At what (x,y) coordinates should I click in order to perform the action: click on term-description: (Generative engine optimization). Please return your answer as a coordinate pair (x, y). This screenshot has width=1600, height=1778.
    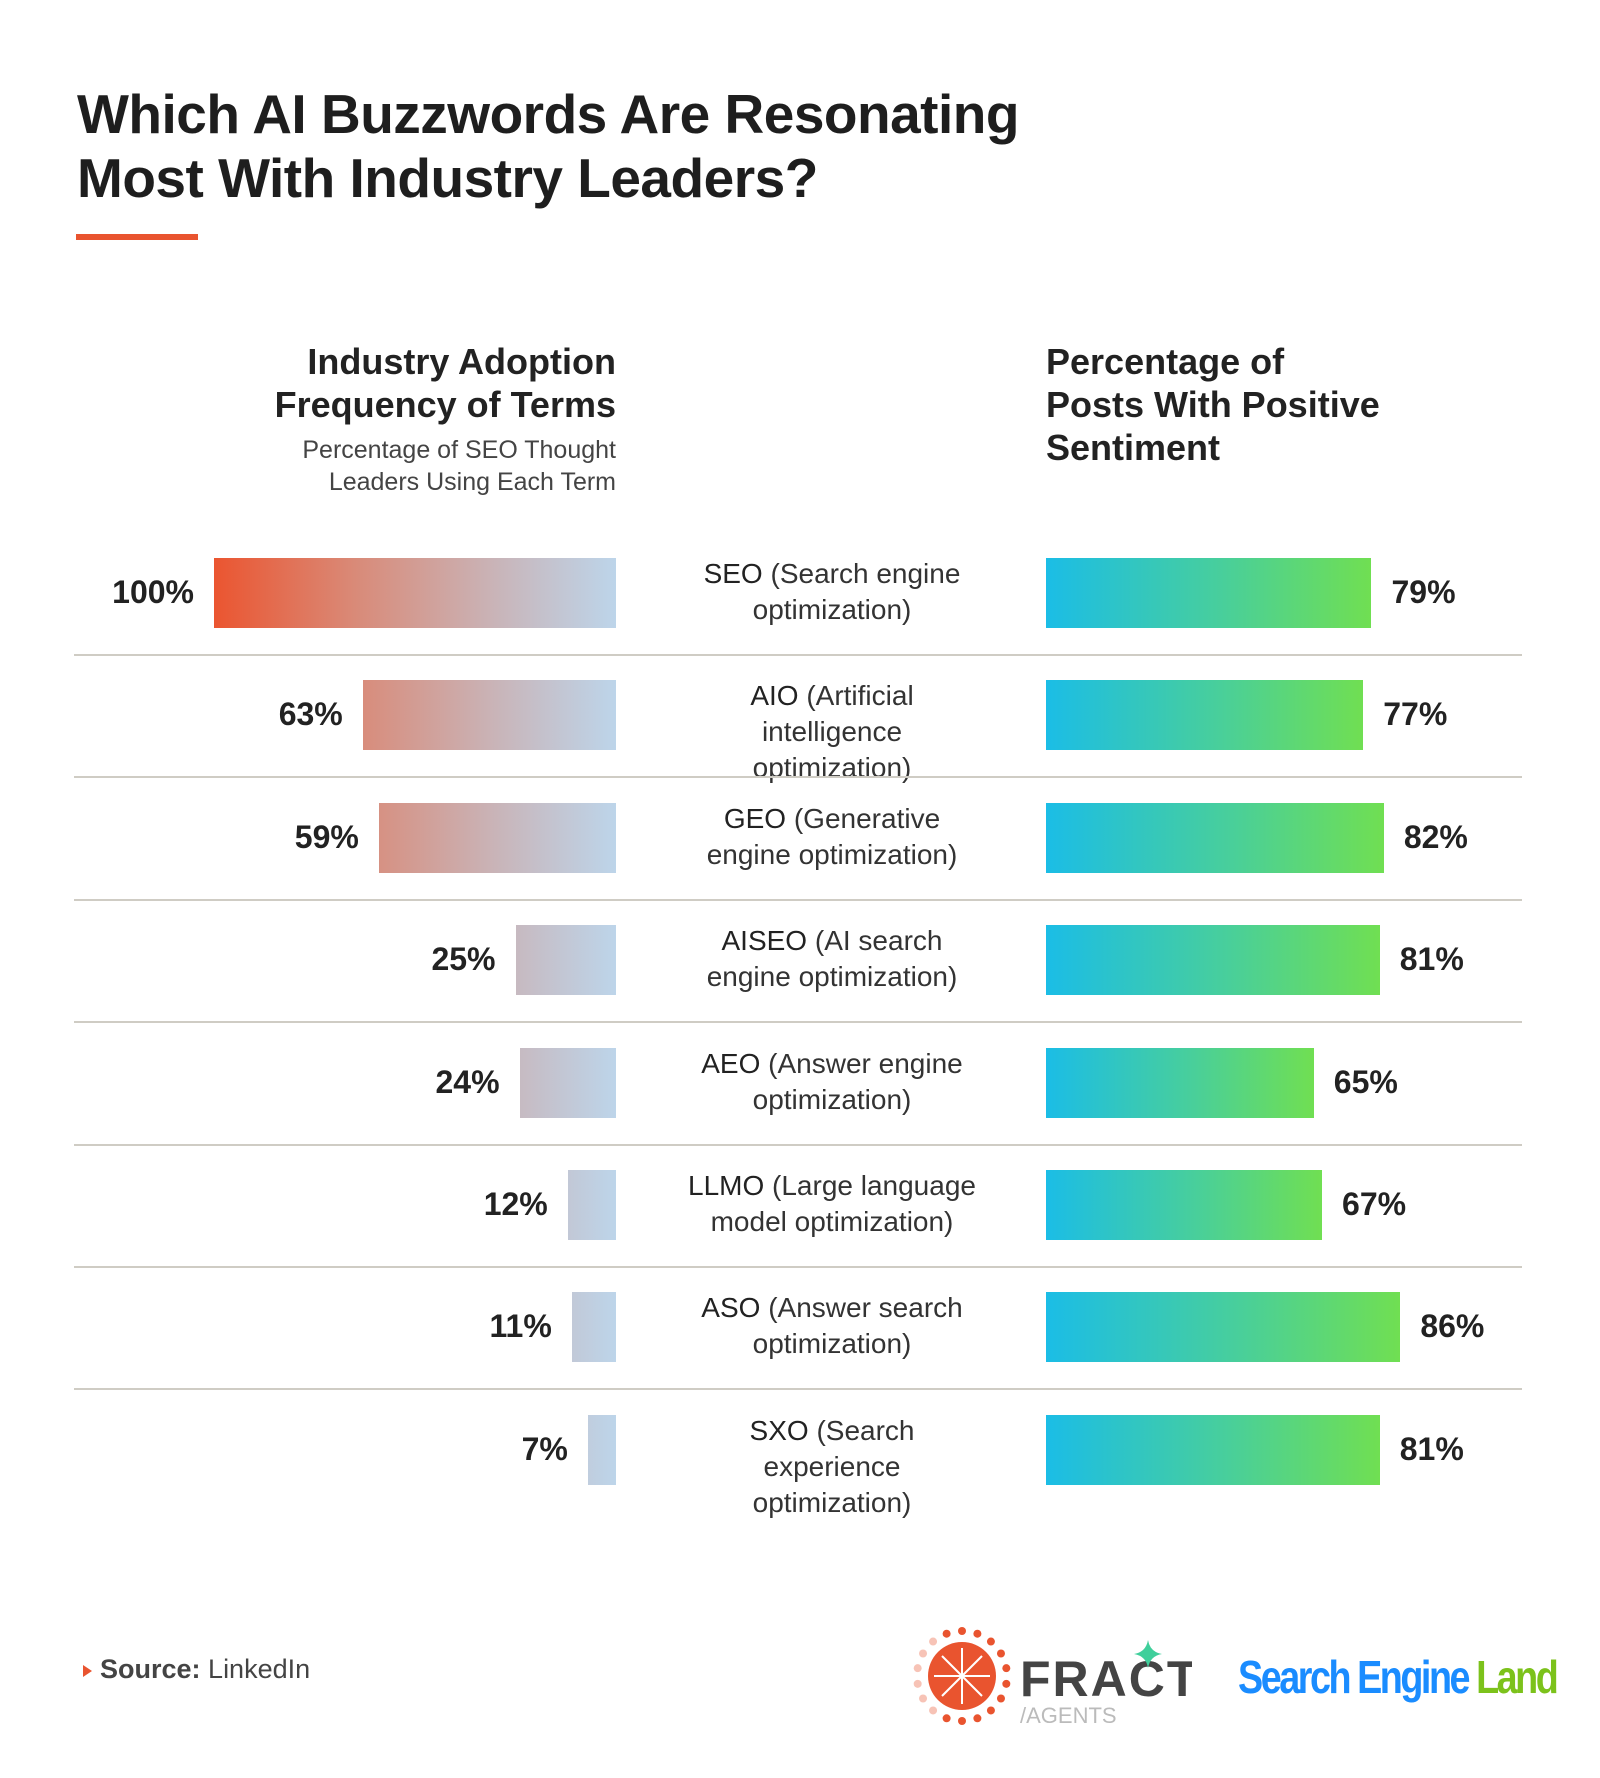
    Looking at the image, I should click on (832, 836).